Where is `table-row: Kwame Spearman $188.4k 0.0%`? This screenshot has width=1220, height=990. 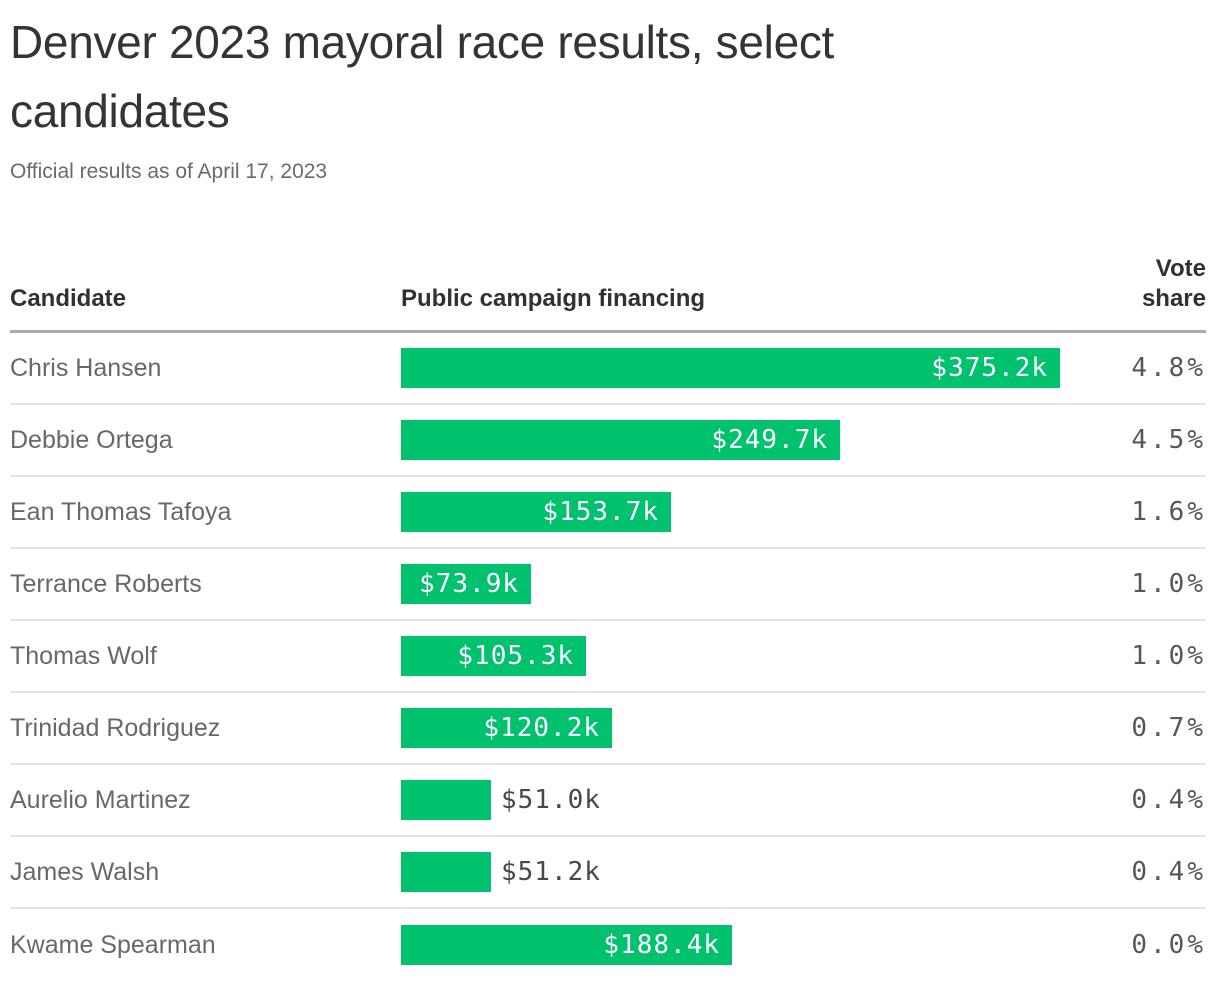
table-row: Kwame Spearman $188.4k 0.0% is located at coordinates (608, 945).